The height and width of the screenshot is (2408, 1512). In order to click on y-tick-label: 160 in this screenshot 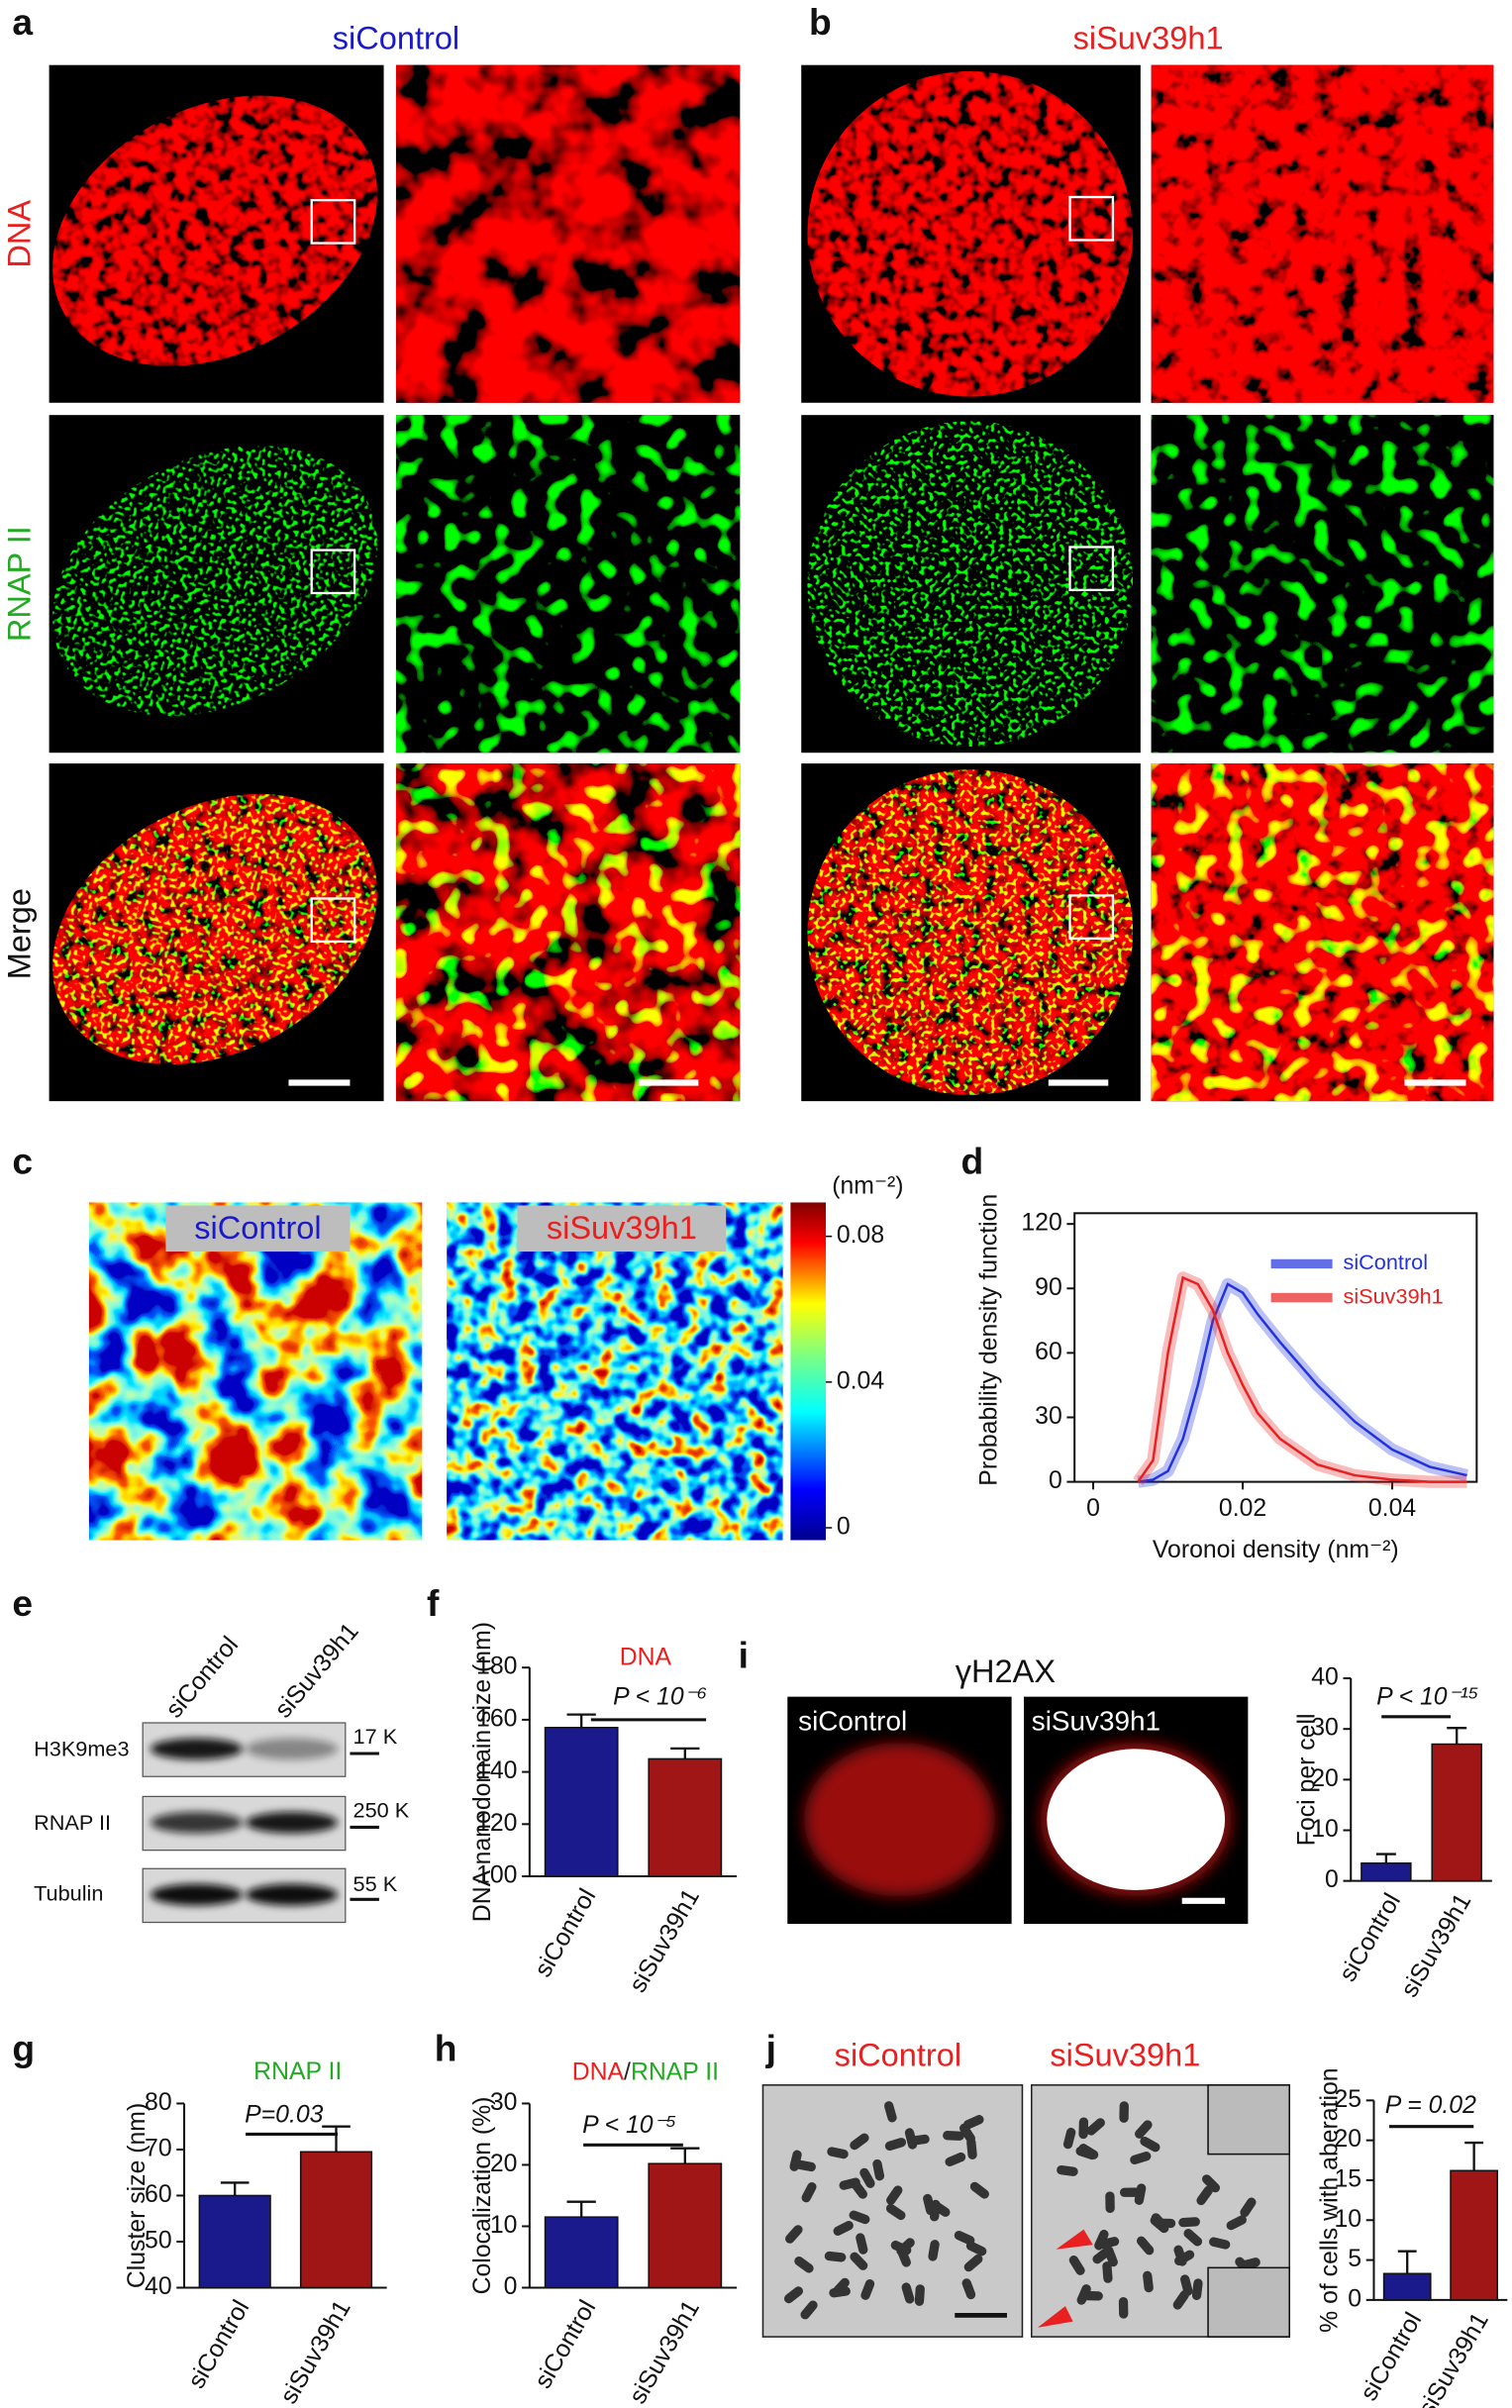, I will do `click(496, 1718)`.